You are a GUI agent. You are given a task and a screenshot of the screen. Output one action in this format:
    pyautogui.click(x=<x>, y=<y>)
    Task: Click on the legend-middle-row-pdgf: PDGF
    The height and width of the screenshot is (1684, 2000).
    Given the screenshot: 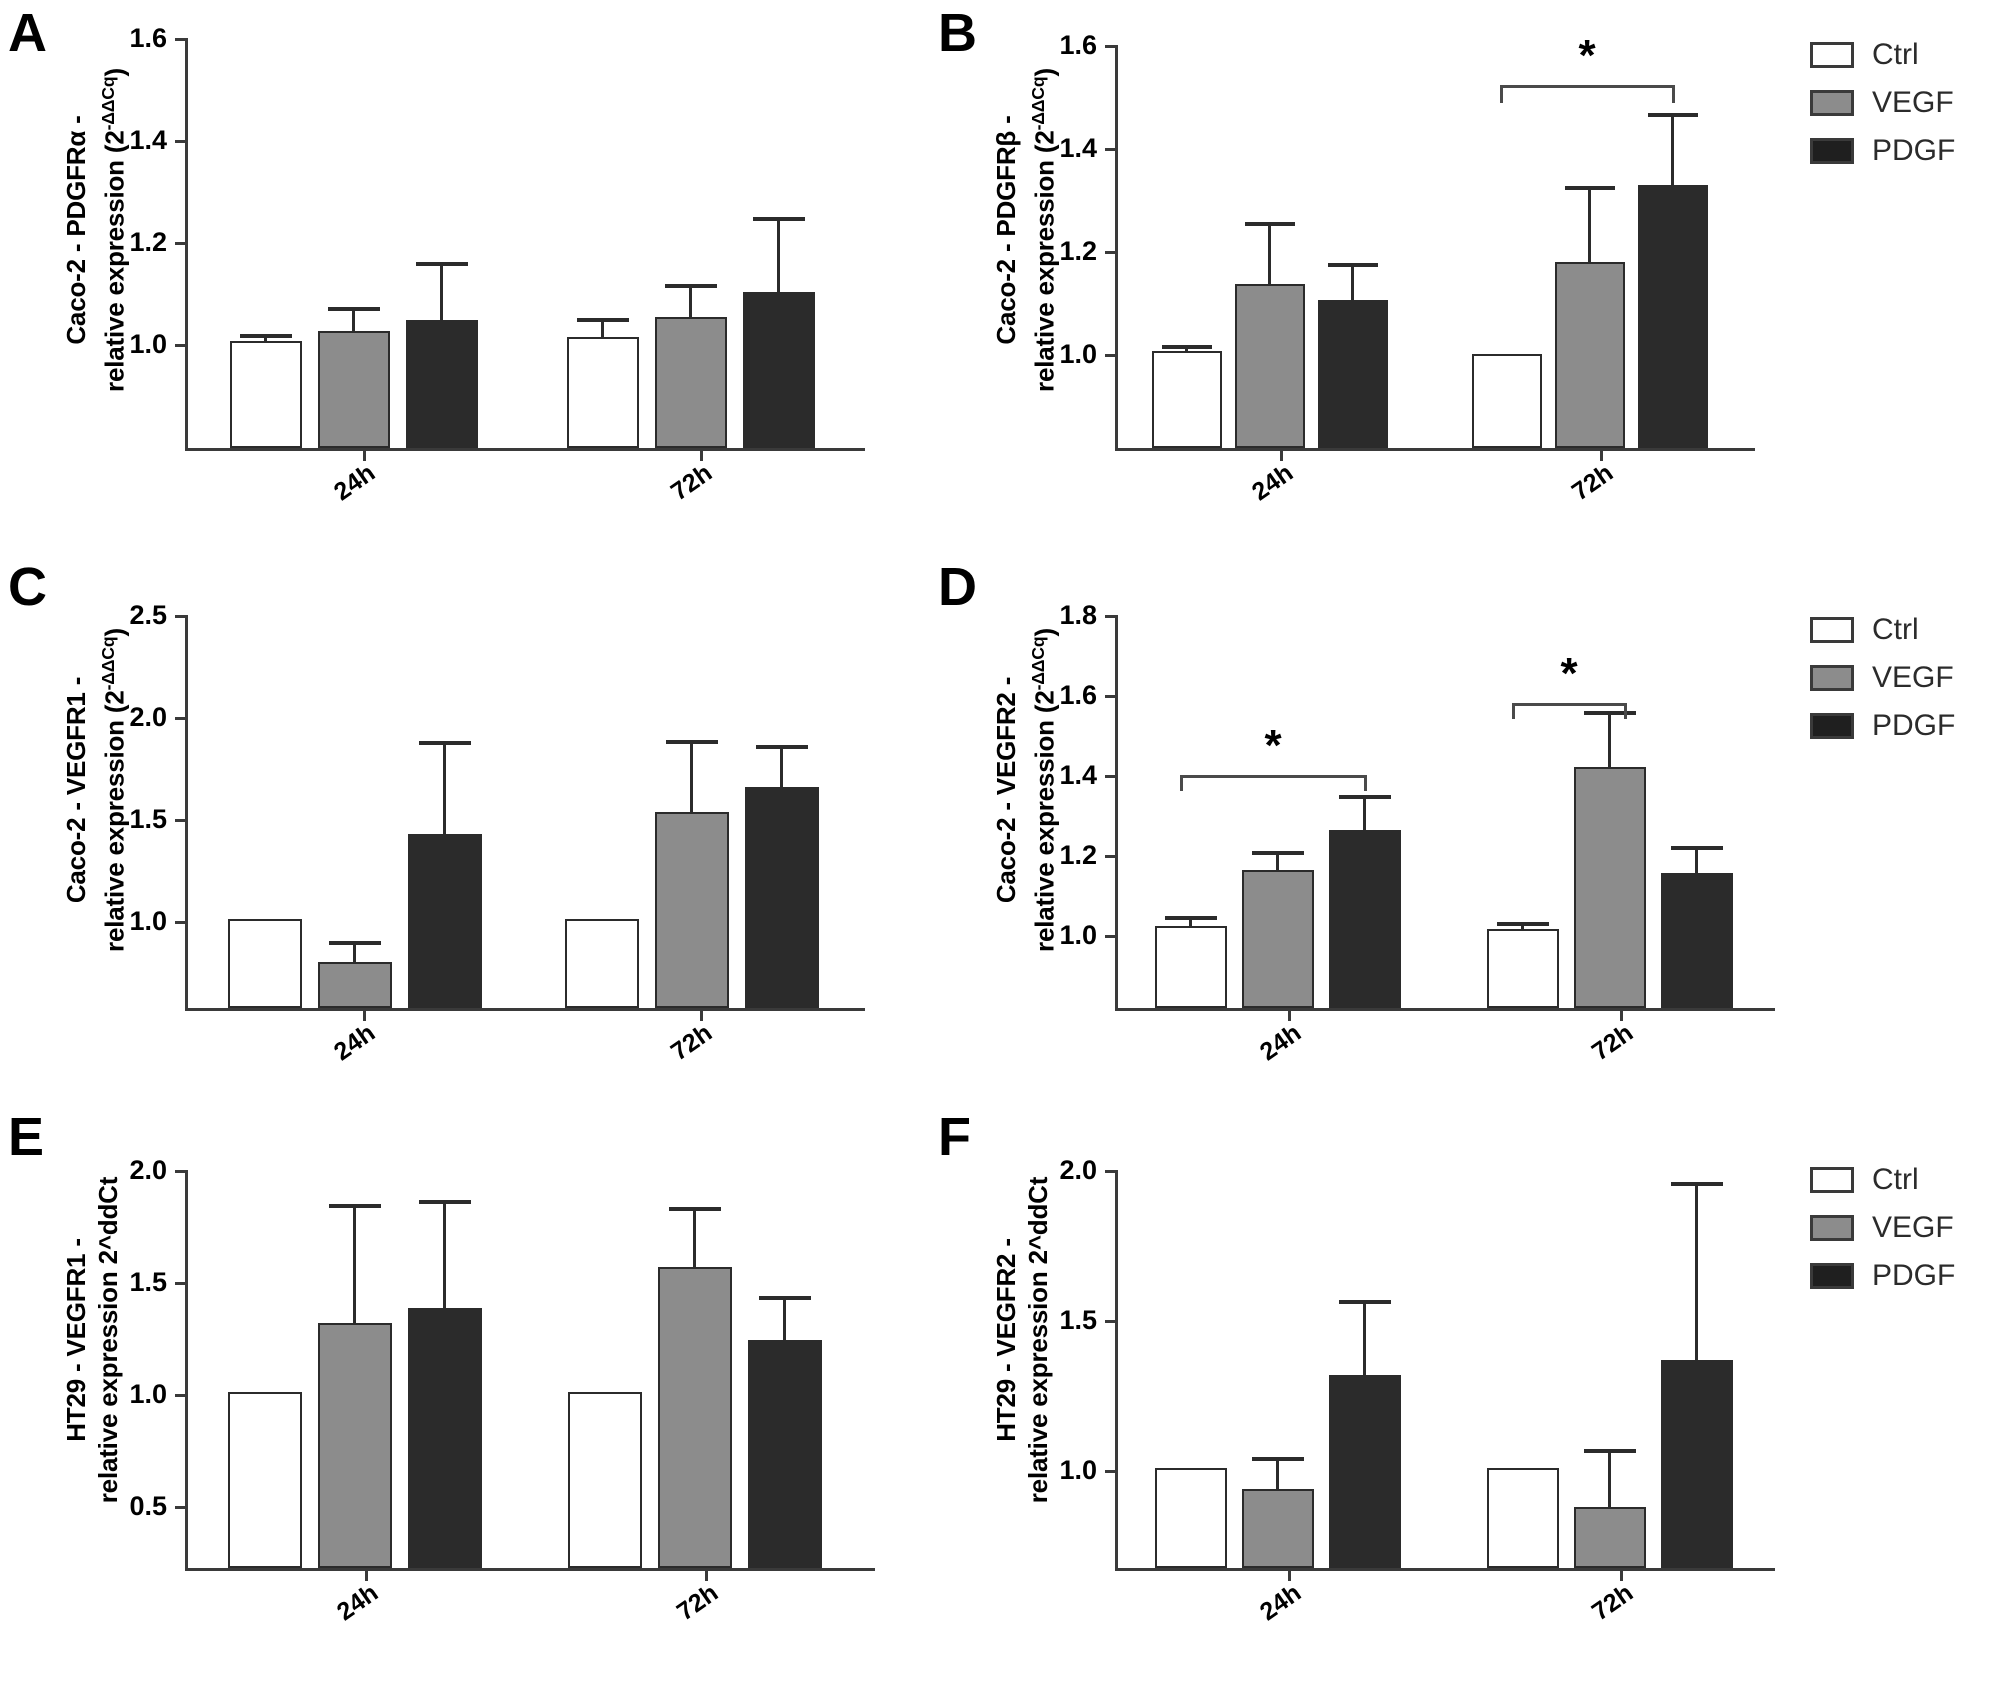 What is the action you would take?
    pyautogui.click(x=1882, y=726)
    